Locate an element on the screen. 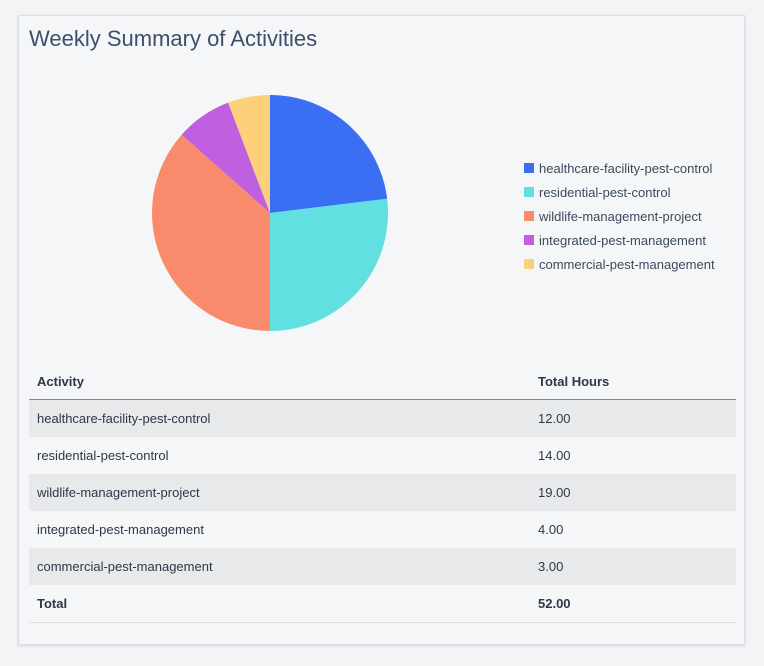 The image size is (764, 666). table-row: healthcare-facility-pest-control 12.00 is located at coordinates (382, 418).